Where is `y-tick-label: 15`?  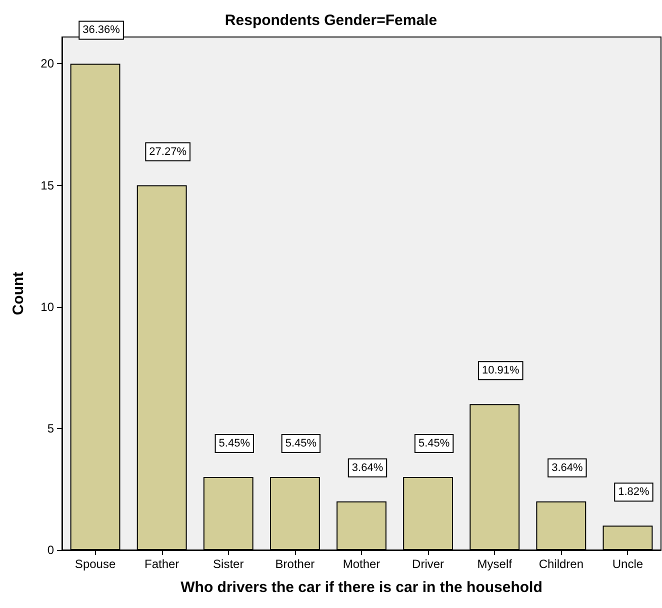 y-tick-label: 15 is located at coordinates (47, 185).